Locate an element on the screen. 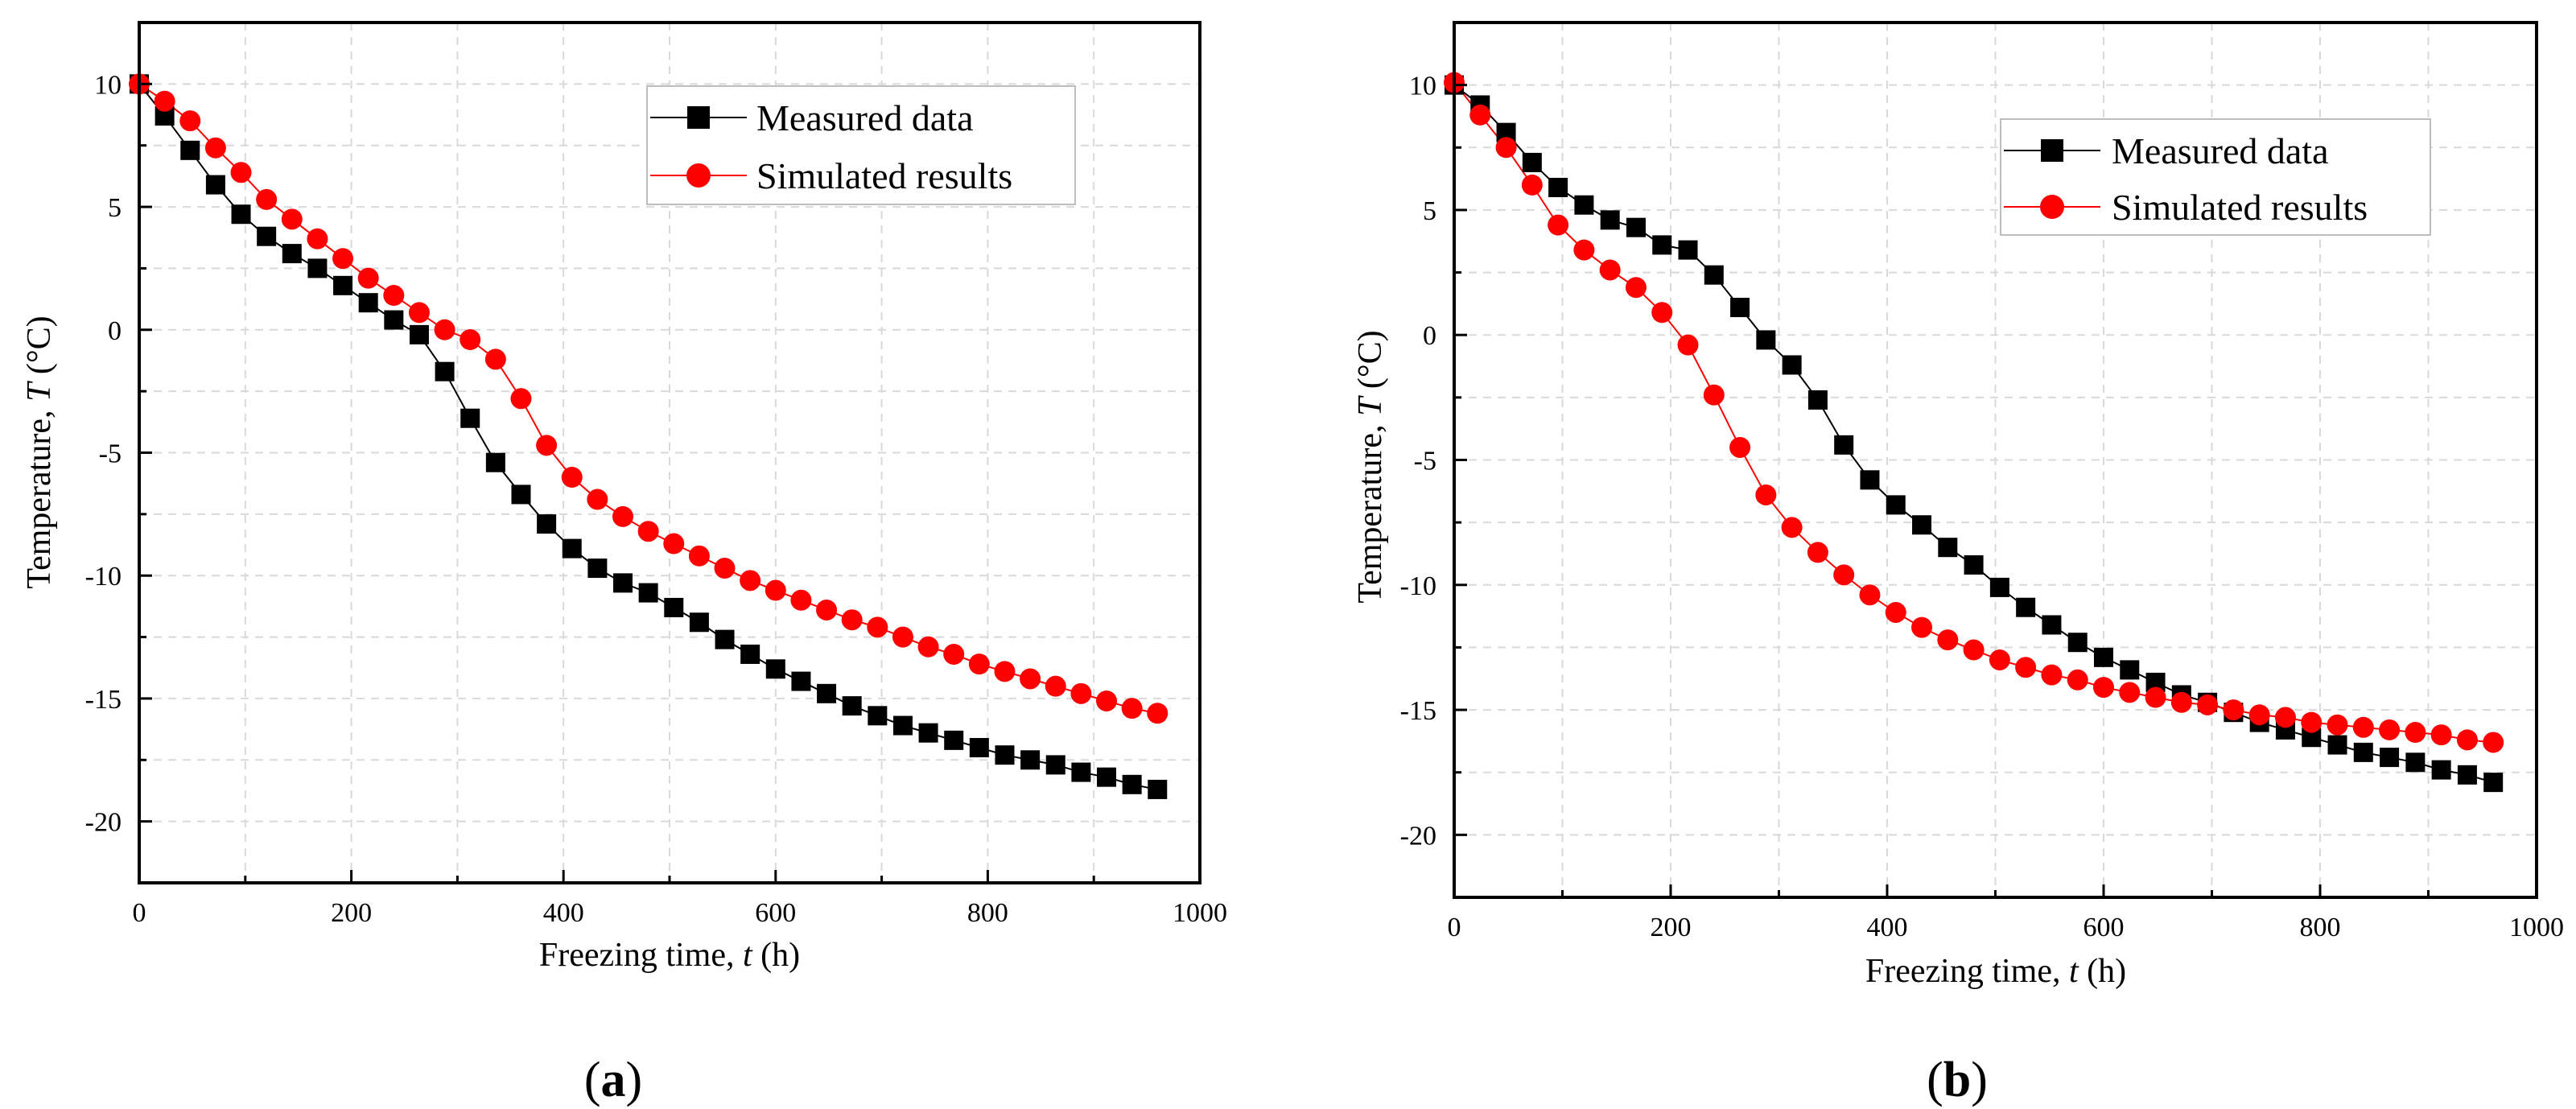 Image resolution: width=2576 pixels, height=1109 pixels. legend-b: Measured data Simulated results is located at coordinates (2215, 177).